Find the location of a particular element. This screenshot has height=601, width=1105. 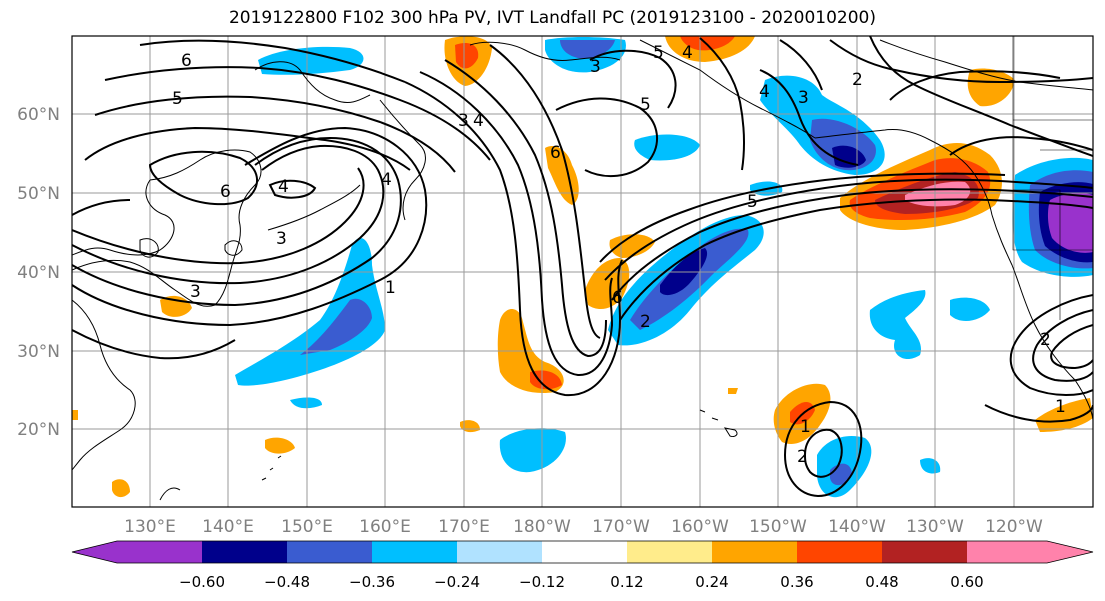

colorbar is located at coordinates (582, 552).